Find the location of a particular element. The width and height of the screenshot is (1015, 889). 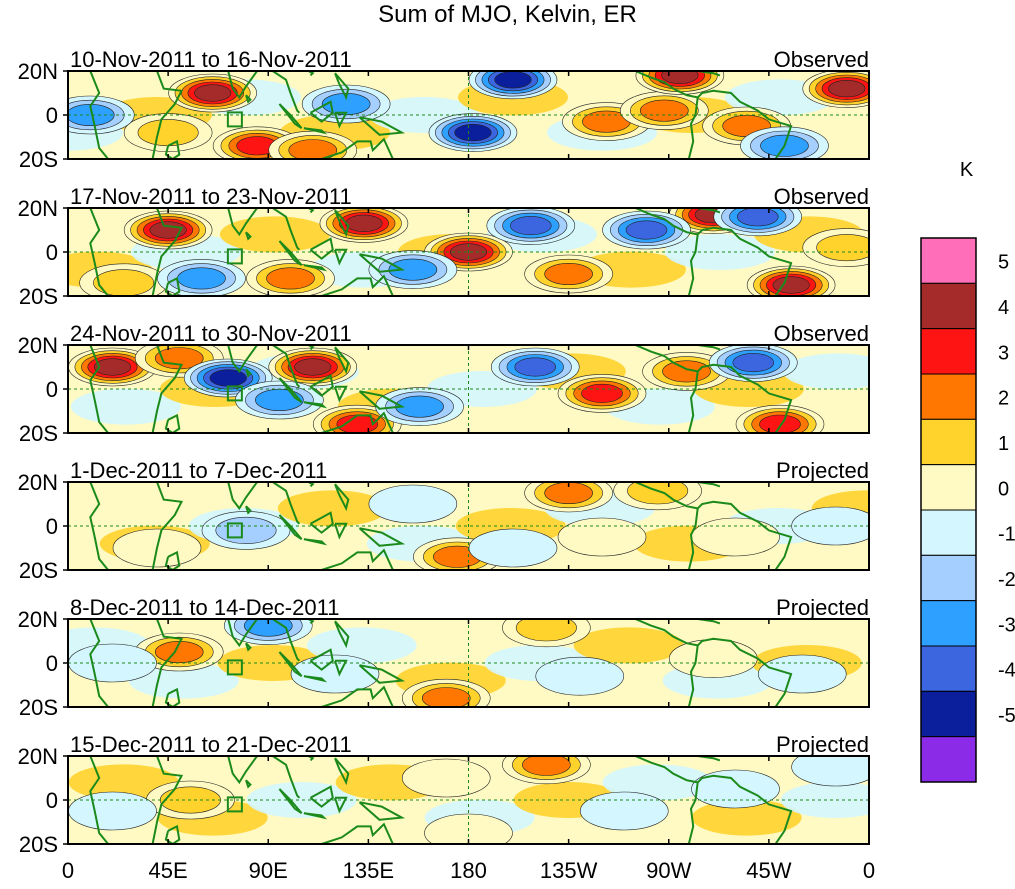

colorbar-label: 2 is located at coordinates (1003, 399).